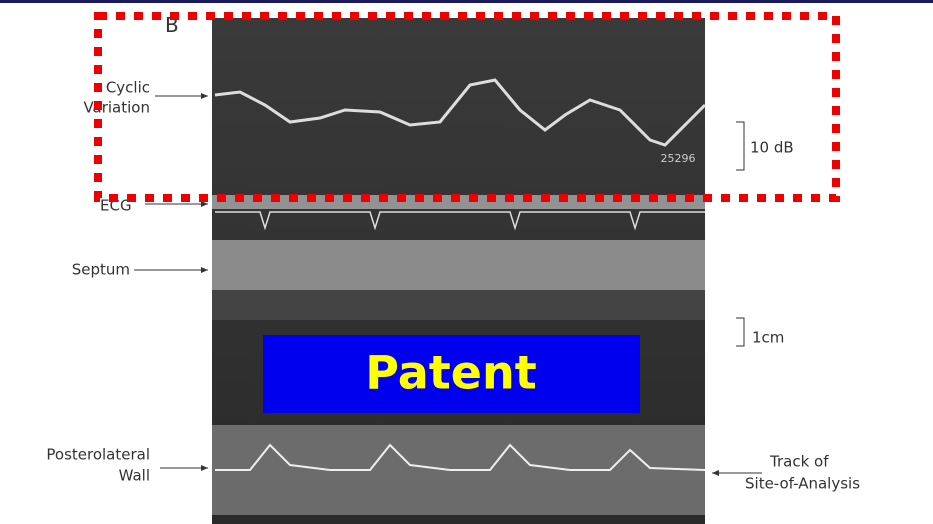 The image size is (933, 524). I want to click on label: Cyclic, so click(128, 88).